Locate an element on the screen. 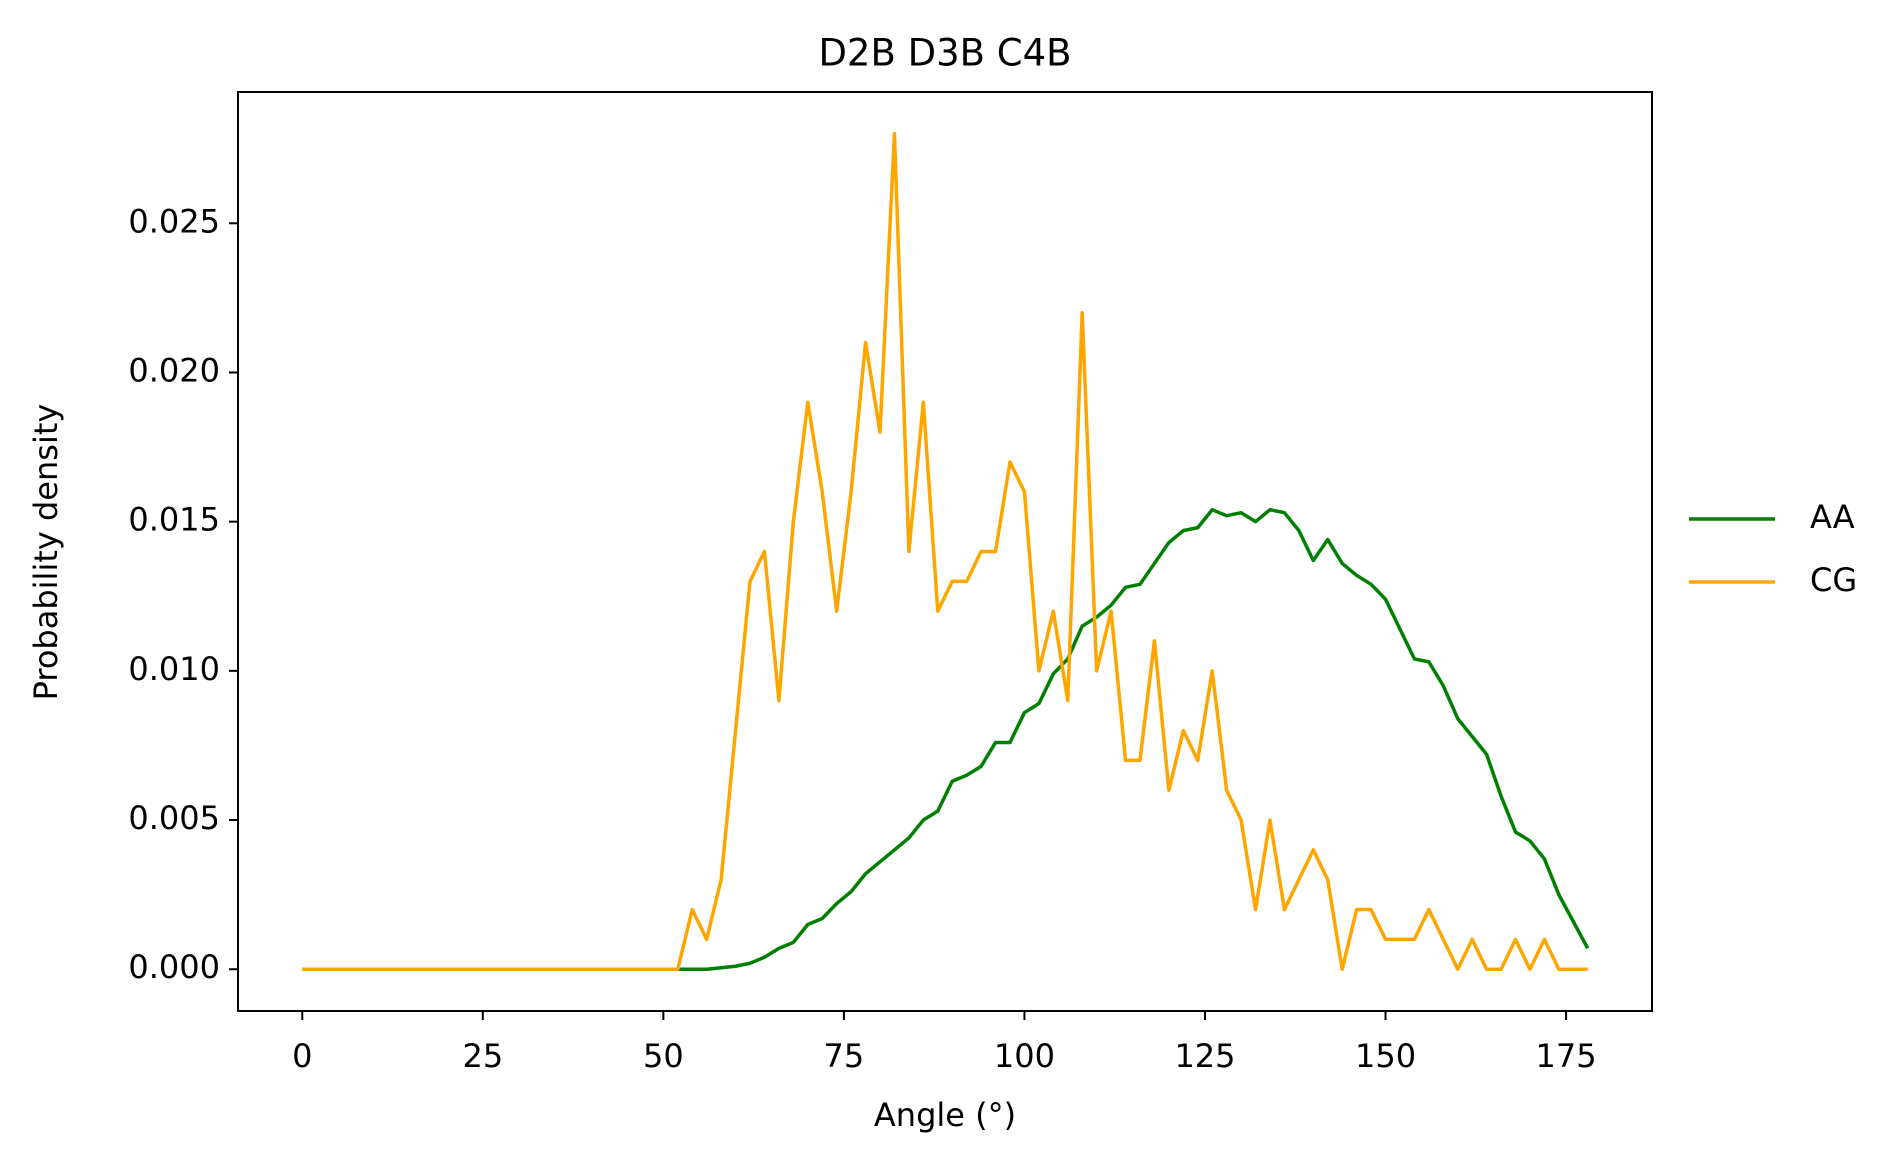 The width and height of the screenshot is (1892, 1154). y-tick-label: 0.020 is located at coordinates (174, 370).